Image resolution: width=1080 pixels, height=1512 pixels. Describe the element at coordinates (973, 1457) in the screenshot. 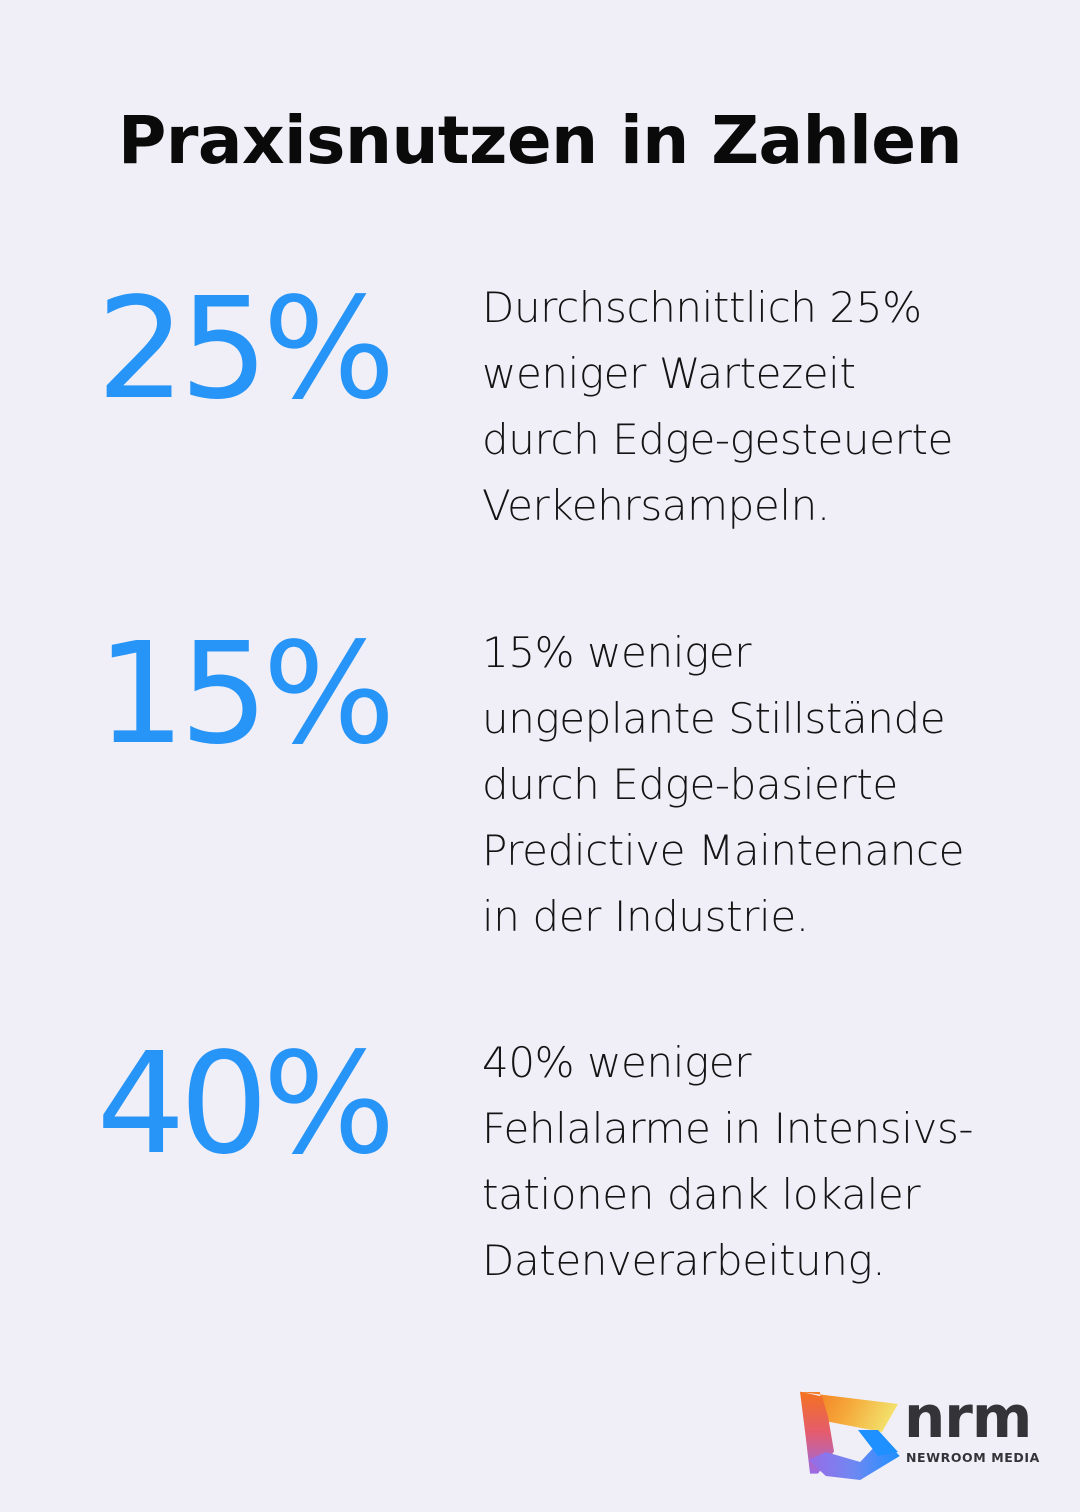

I see `logo-tagline: NEWROOM MEDIA` at that location.